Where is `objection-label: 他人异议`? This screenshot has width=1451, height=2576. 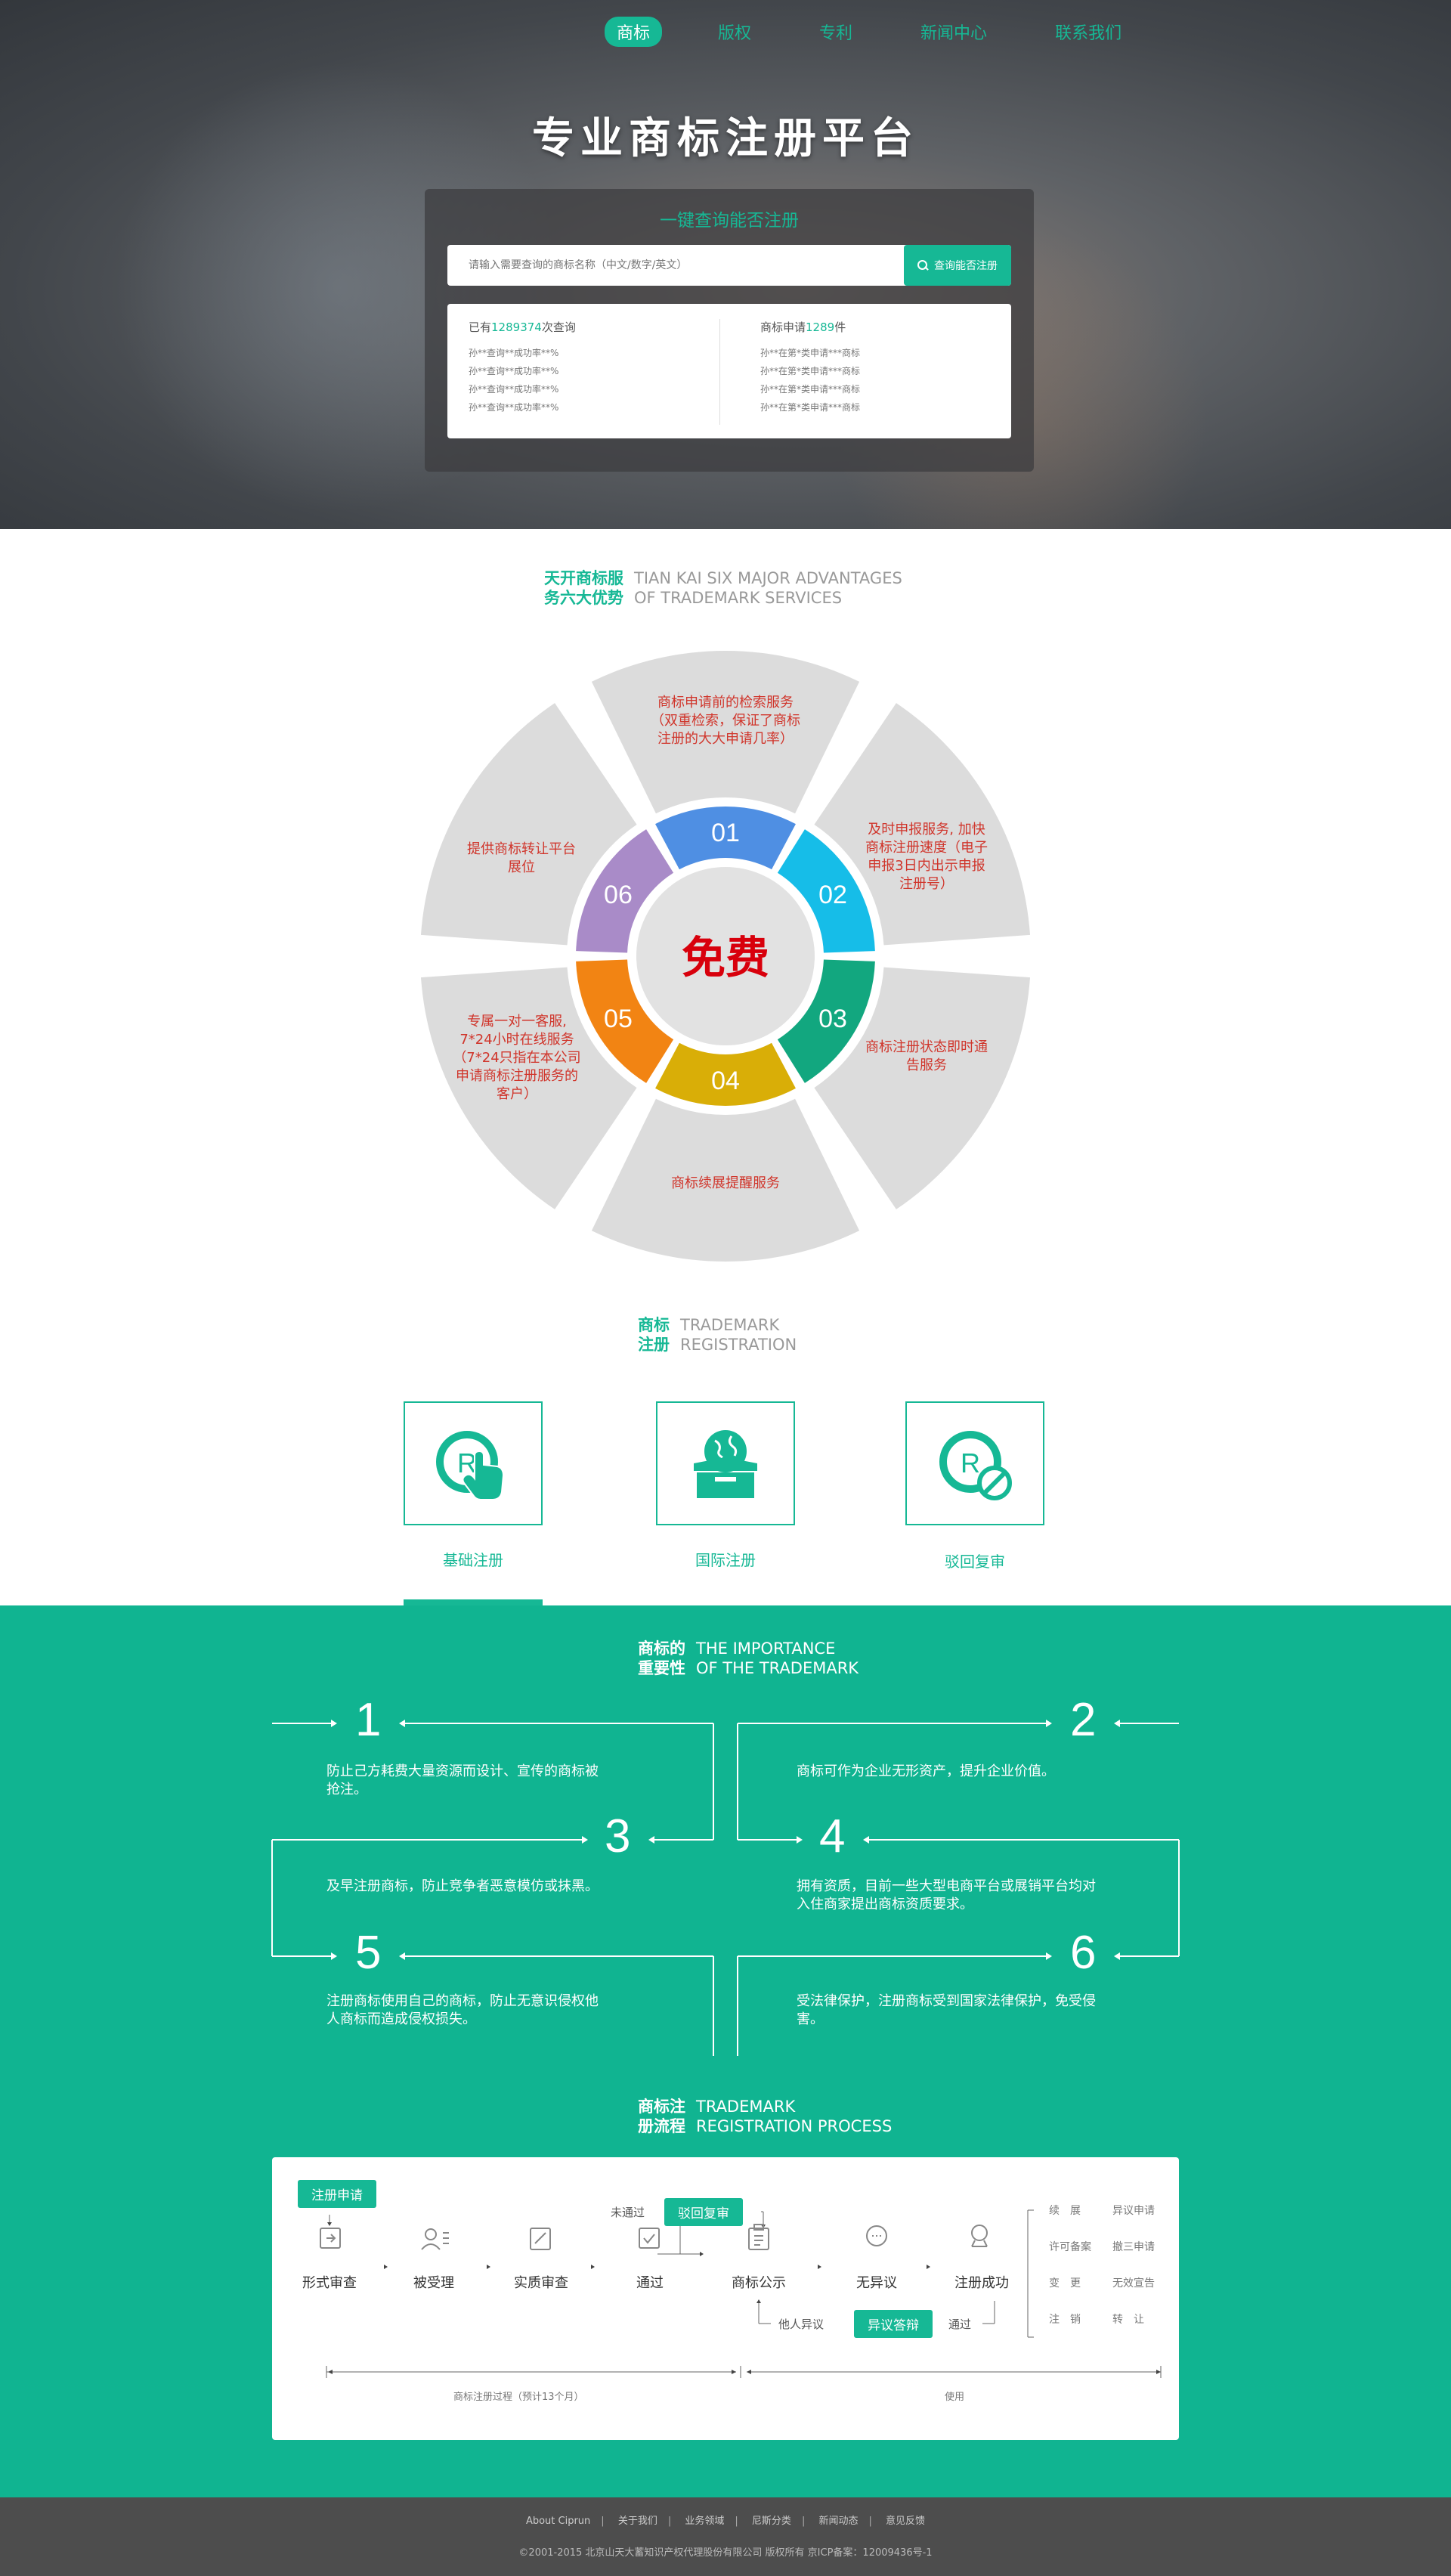
objection-label: 他人异议 is located at coordinates (802, 2324).